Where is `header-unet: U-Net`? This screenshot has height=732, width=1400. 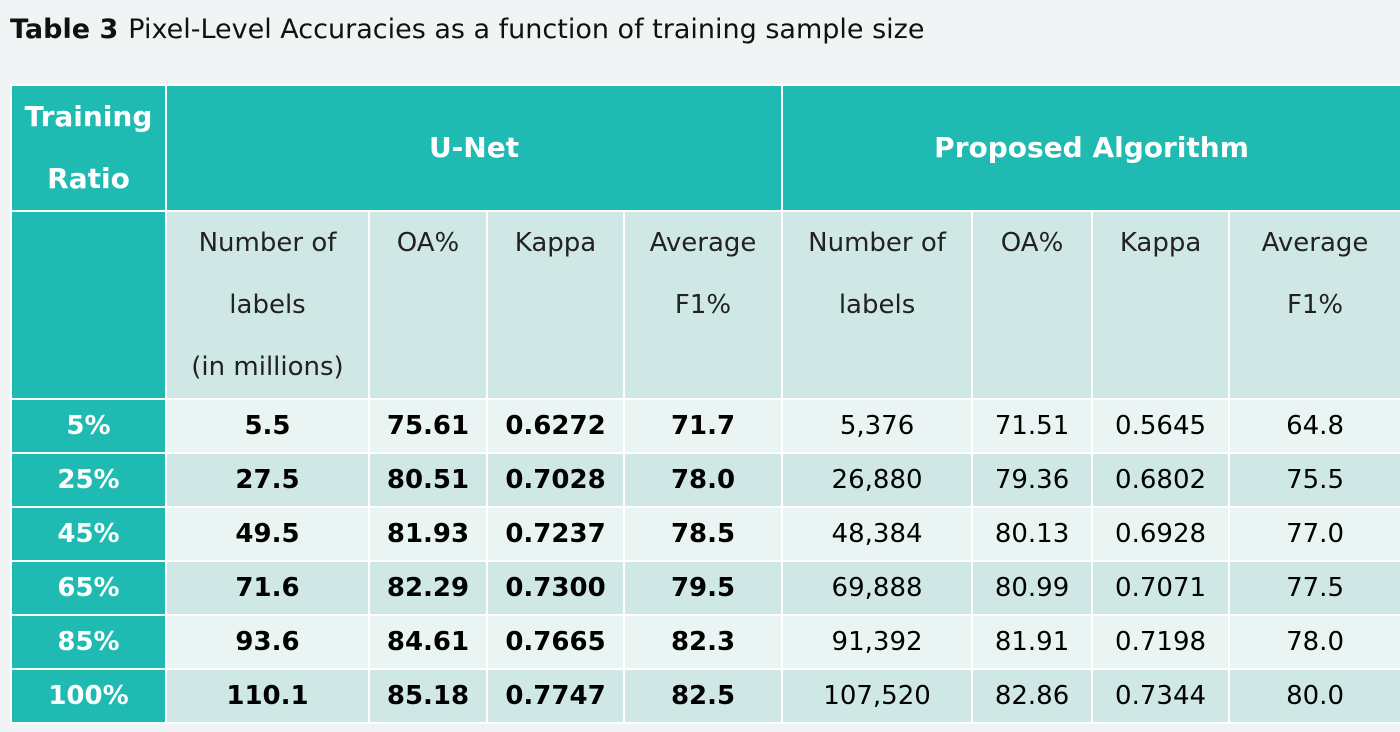
header-unet: U-Net is located at coordinates (474, 148).